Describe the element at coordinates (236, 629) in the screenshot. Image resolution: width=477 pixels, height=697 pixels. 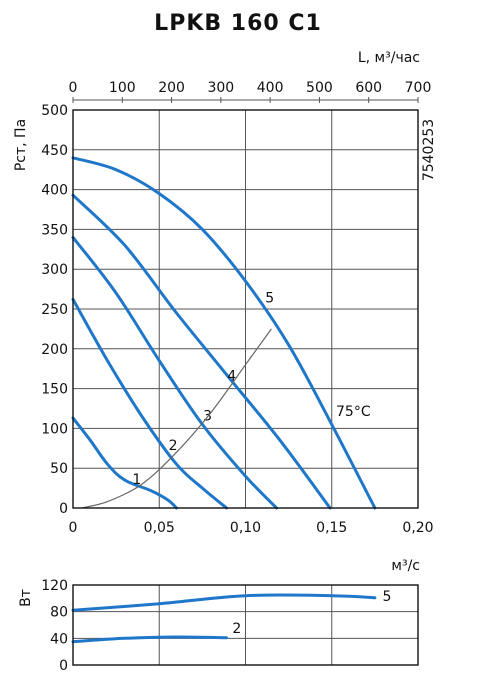
I see `power-curve-label-2: 2` at that location.